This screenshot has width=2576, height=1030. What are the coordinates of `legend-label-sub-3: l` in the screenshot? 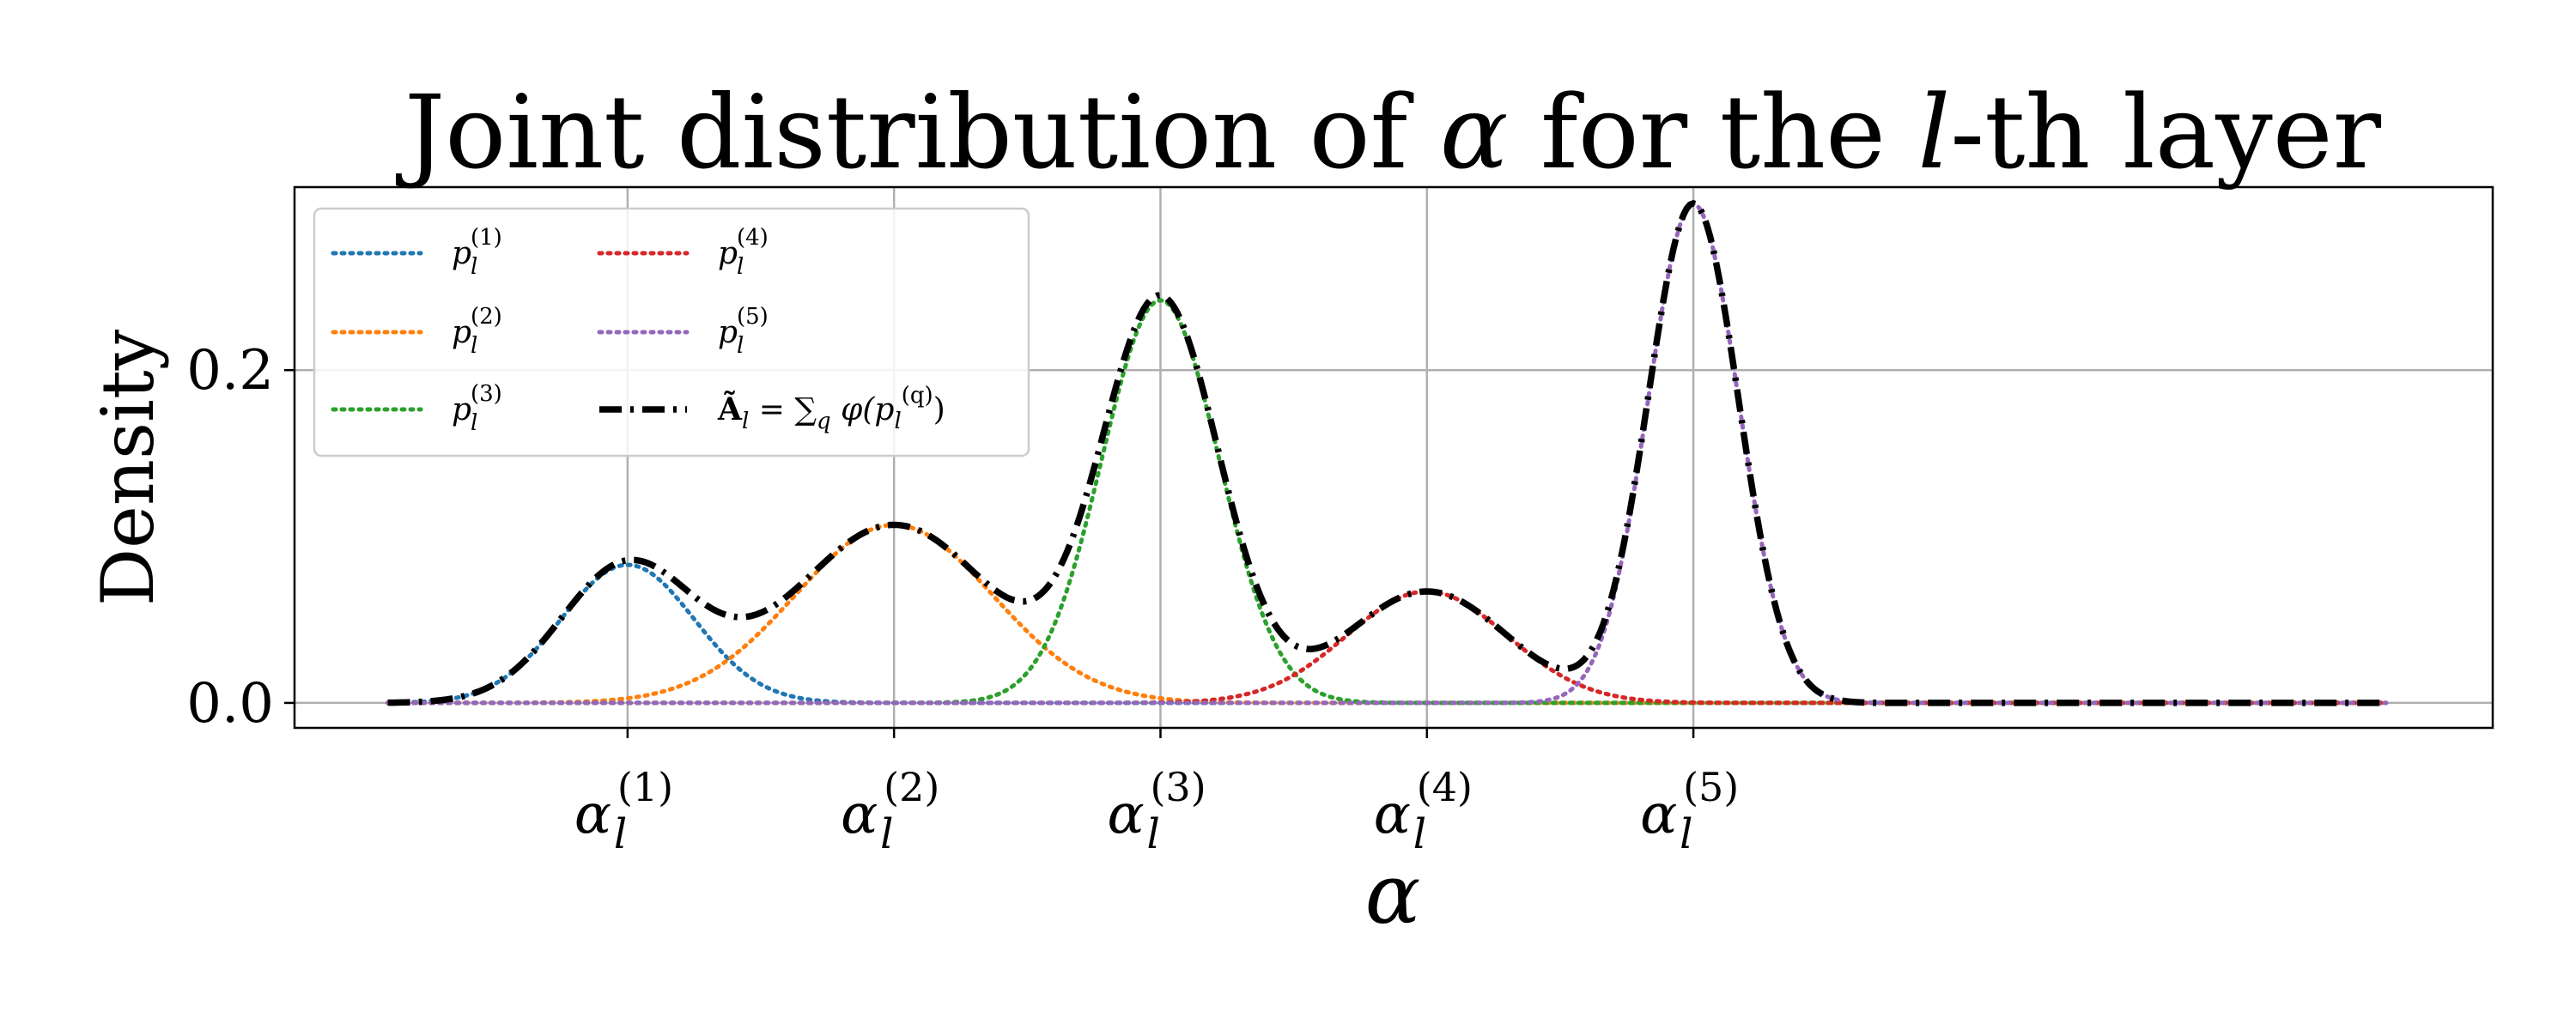 It's located at (474, 423).